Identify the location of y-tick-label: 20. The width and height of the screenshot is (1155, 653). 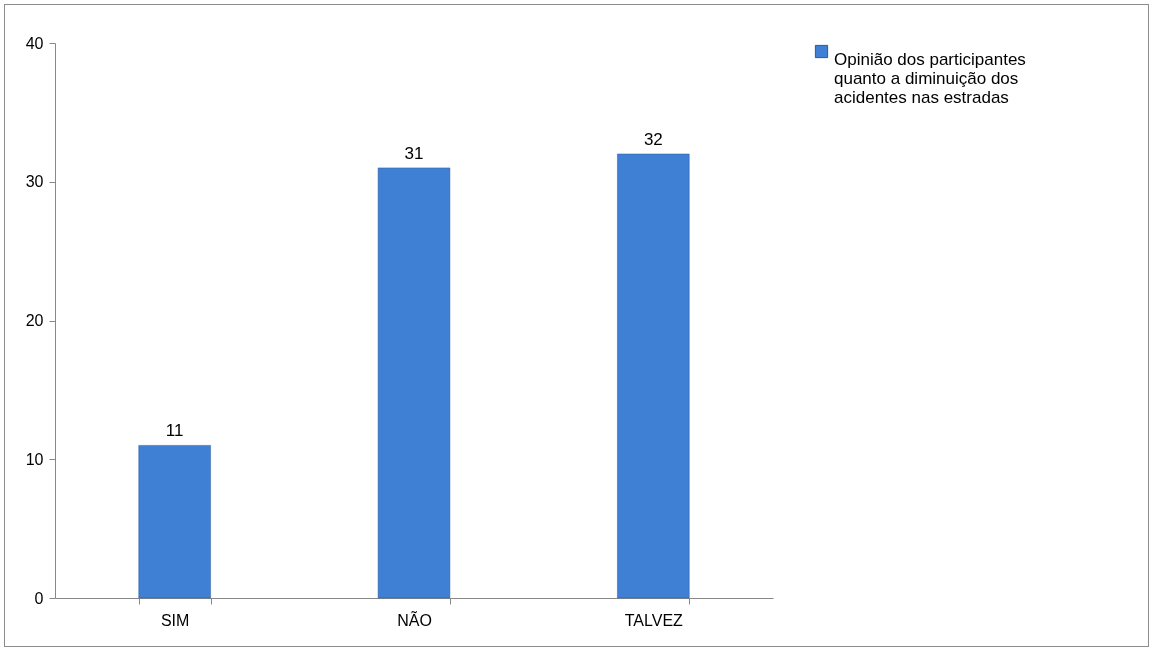
(34, 320).